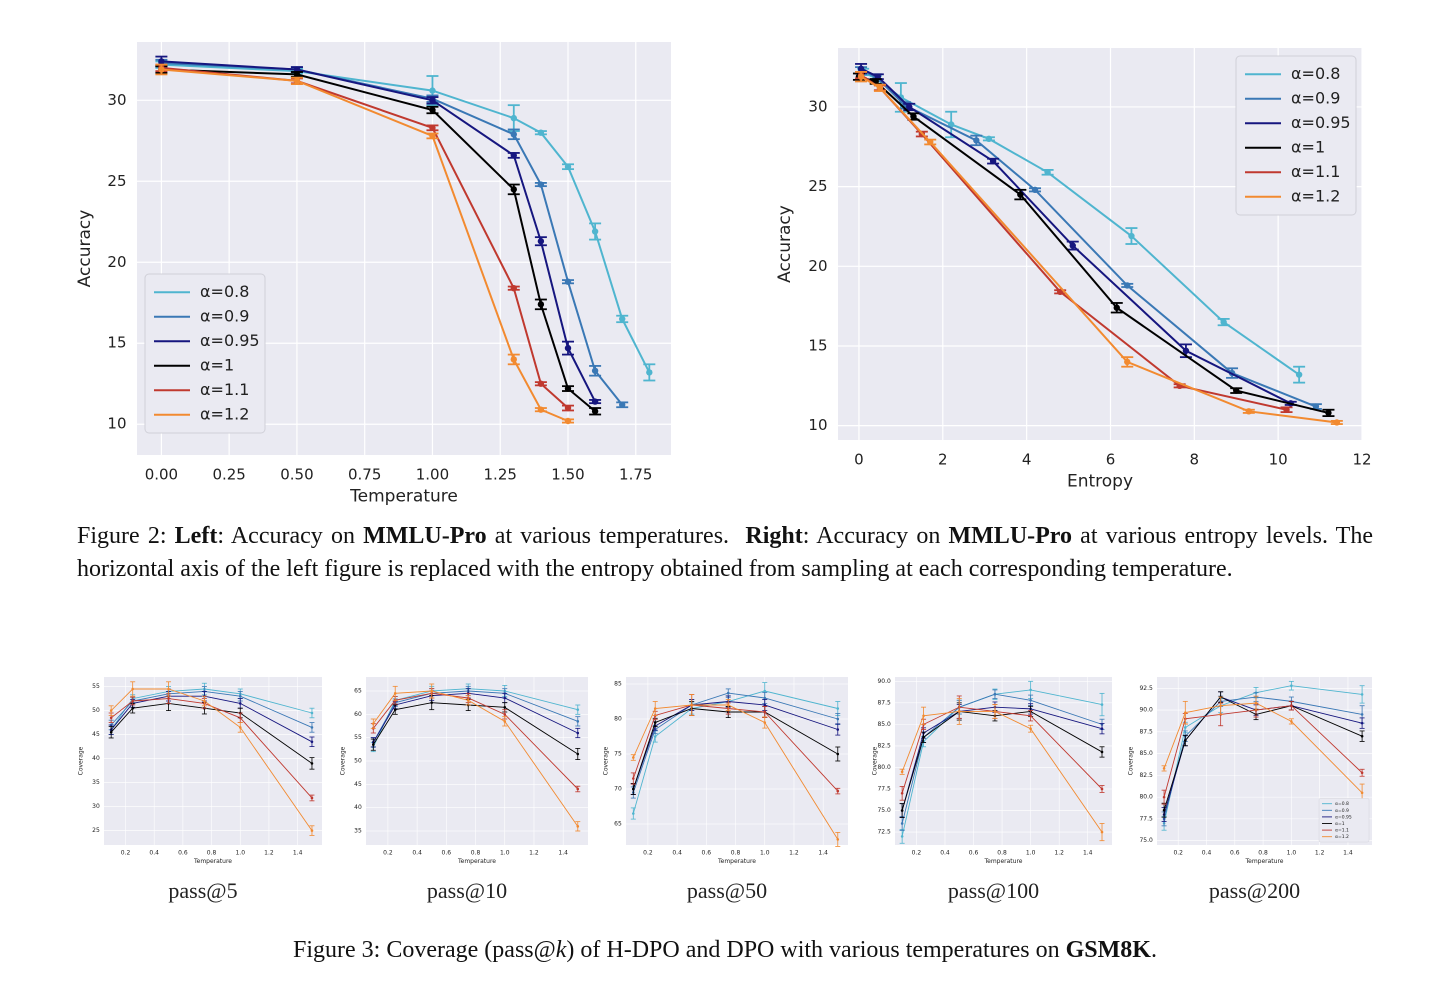  Describe the element at coordinates (116, 424) in the screenshot. I see `y-tick-label: 10` at that location.